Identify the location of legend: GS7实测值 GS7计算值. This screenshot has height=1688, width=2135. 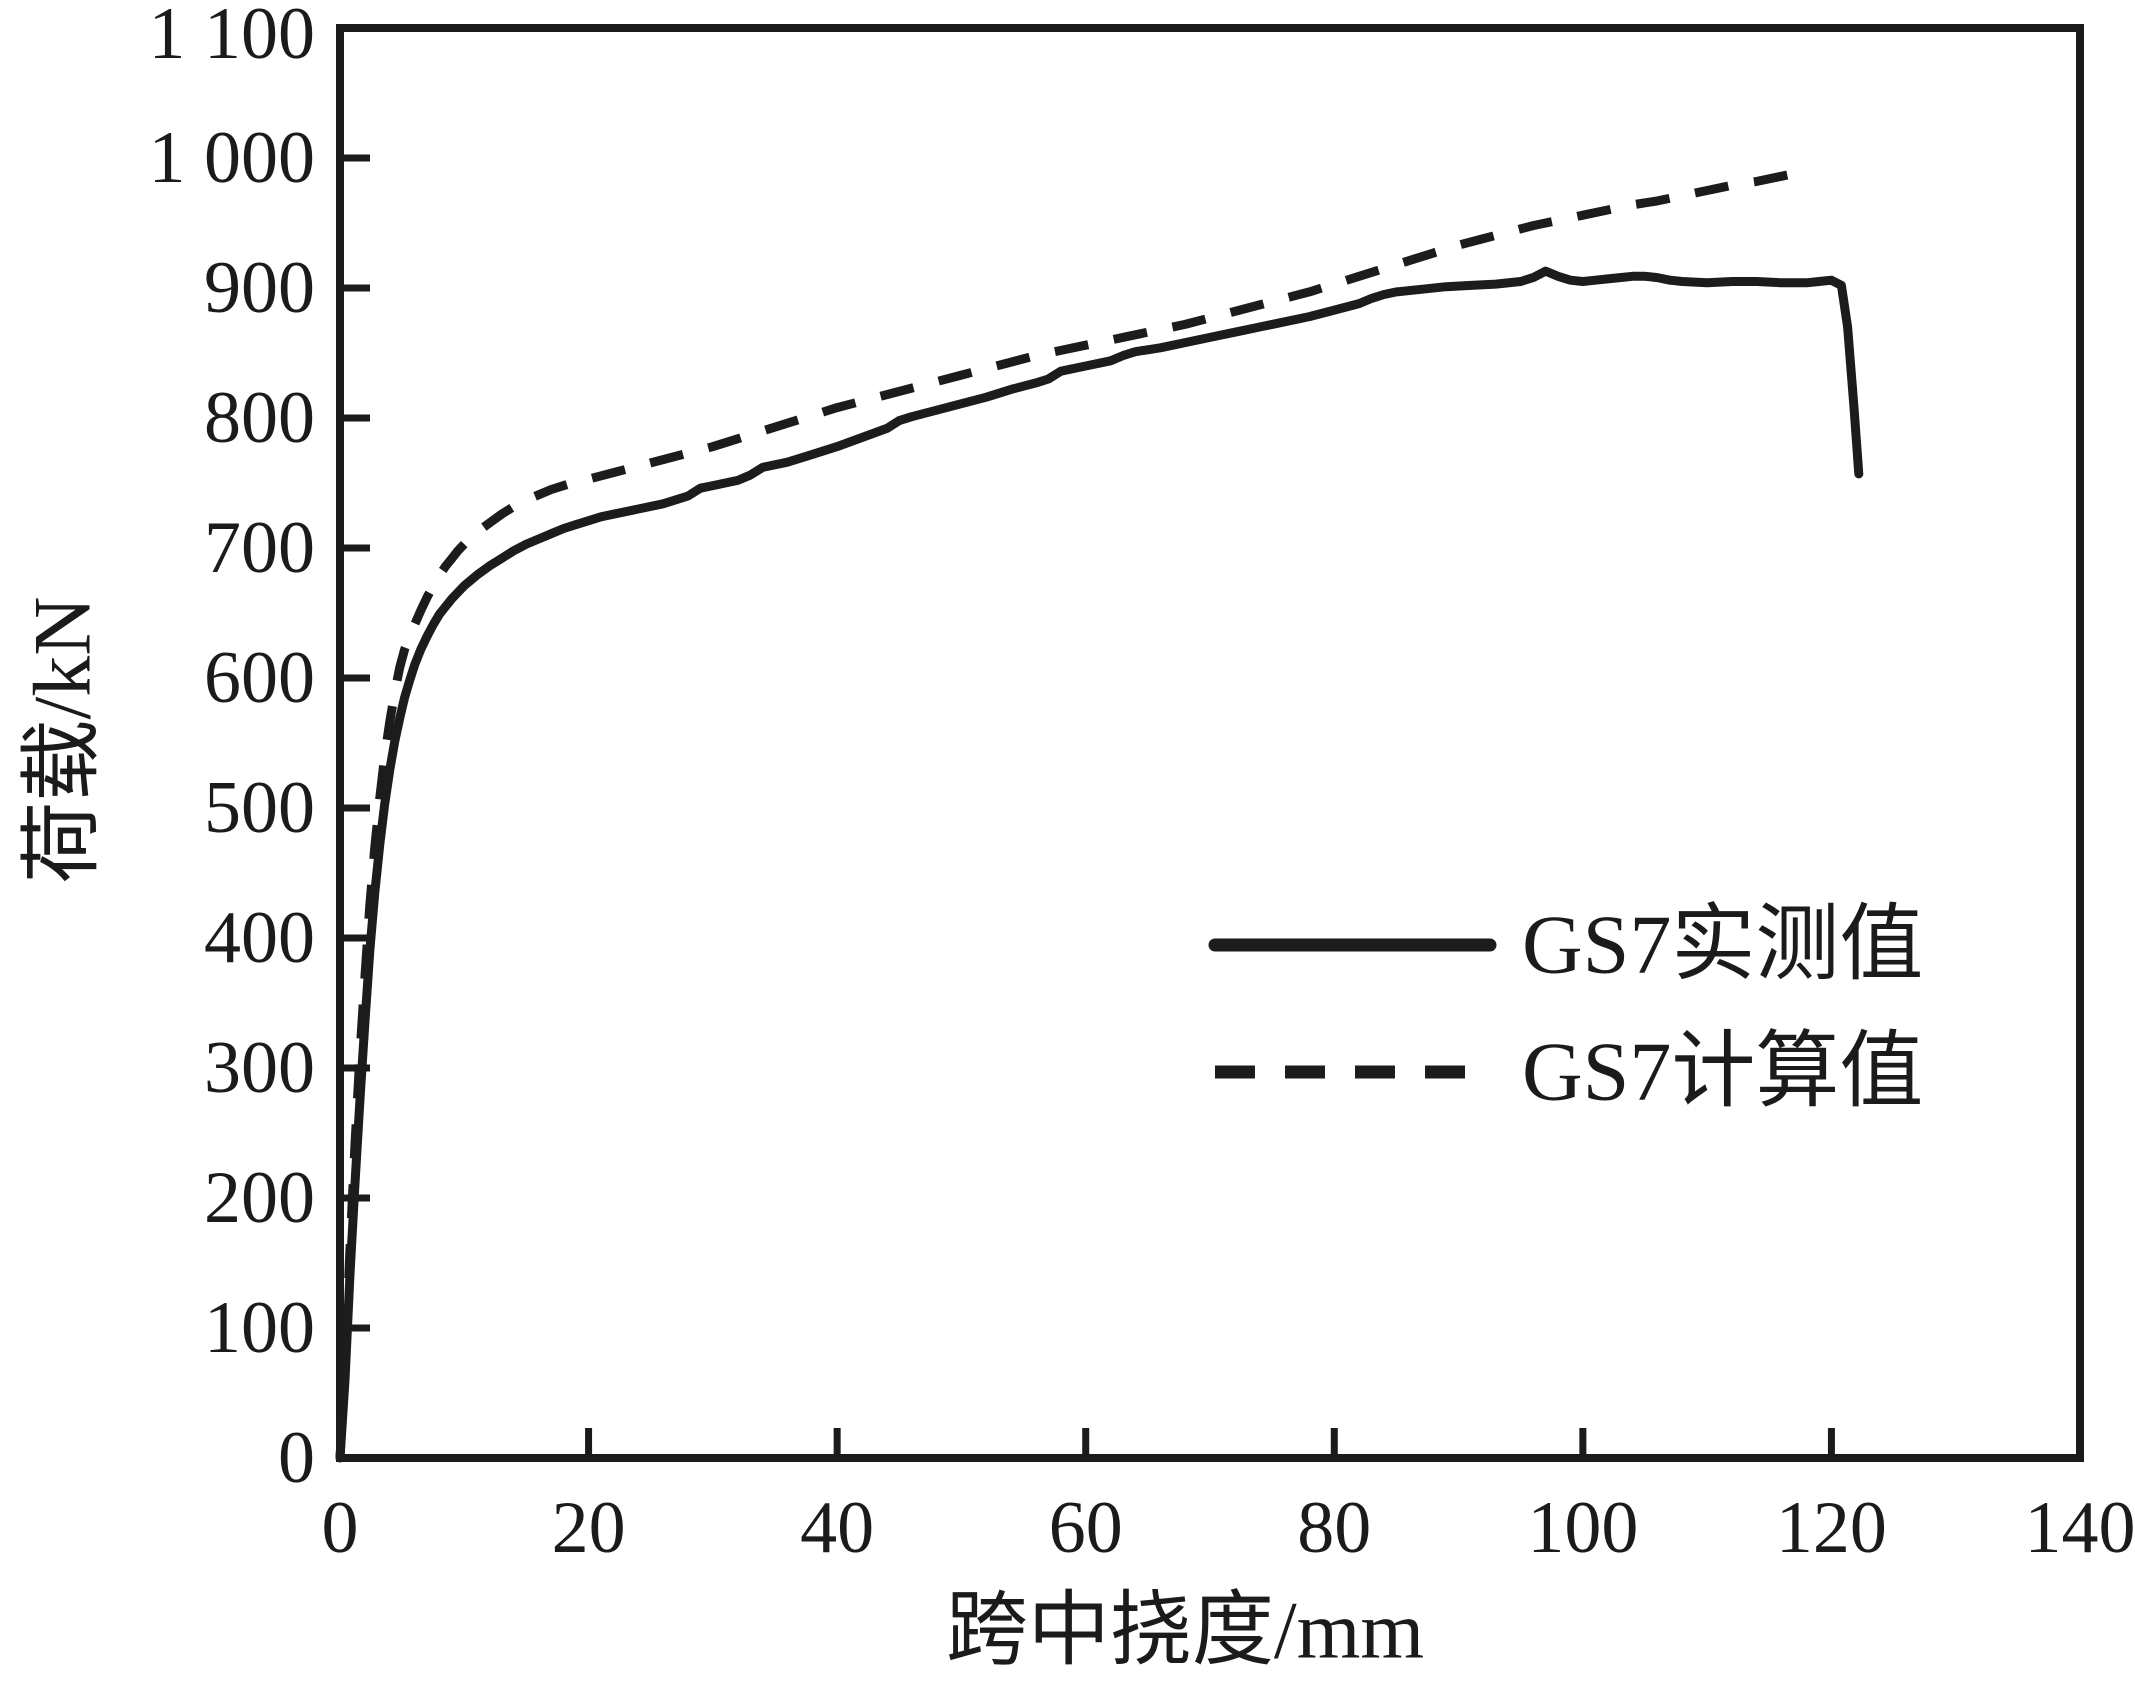
(1565, 1009).